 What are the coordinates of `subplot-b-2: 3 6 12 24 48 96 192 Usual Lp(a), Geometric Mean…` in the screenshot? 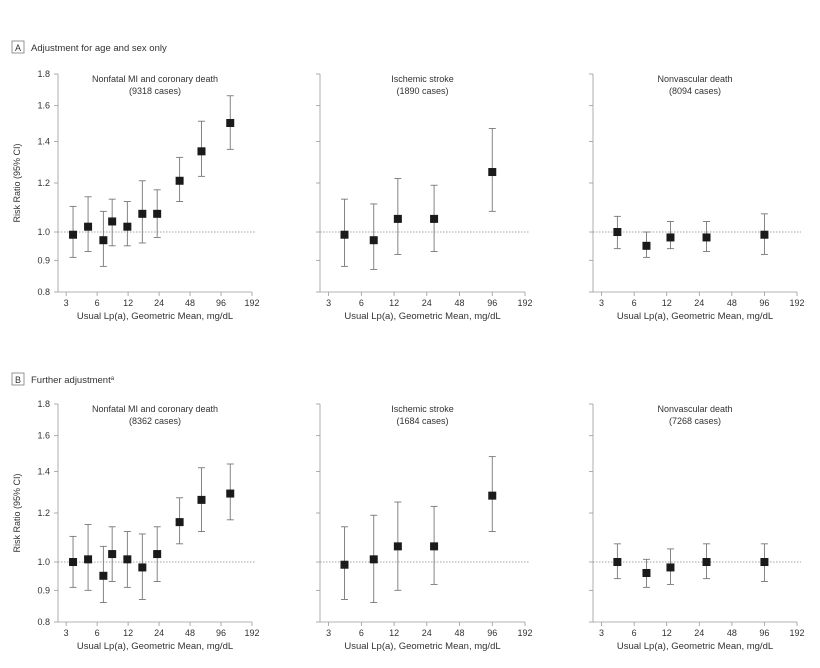 It's located at (424, 527).